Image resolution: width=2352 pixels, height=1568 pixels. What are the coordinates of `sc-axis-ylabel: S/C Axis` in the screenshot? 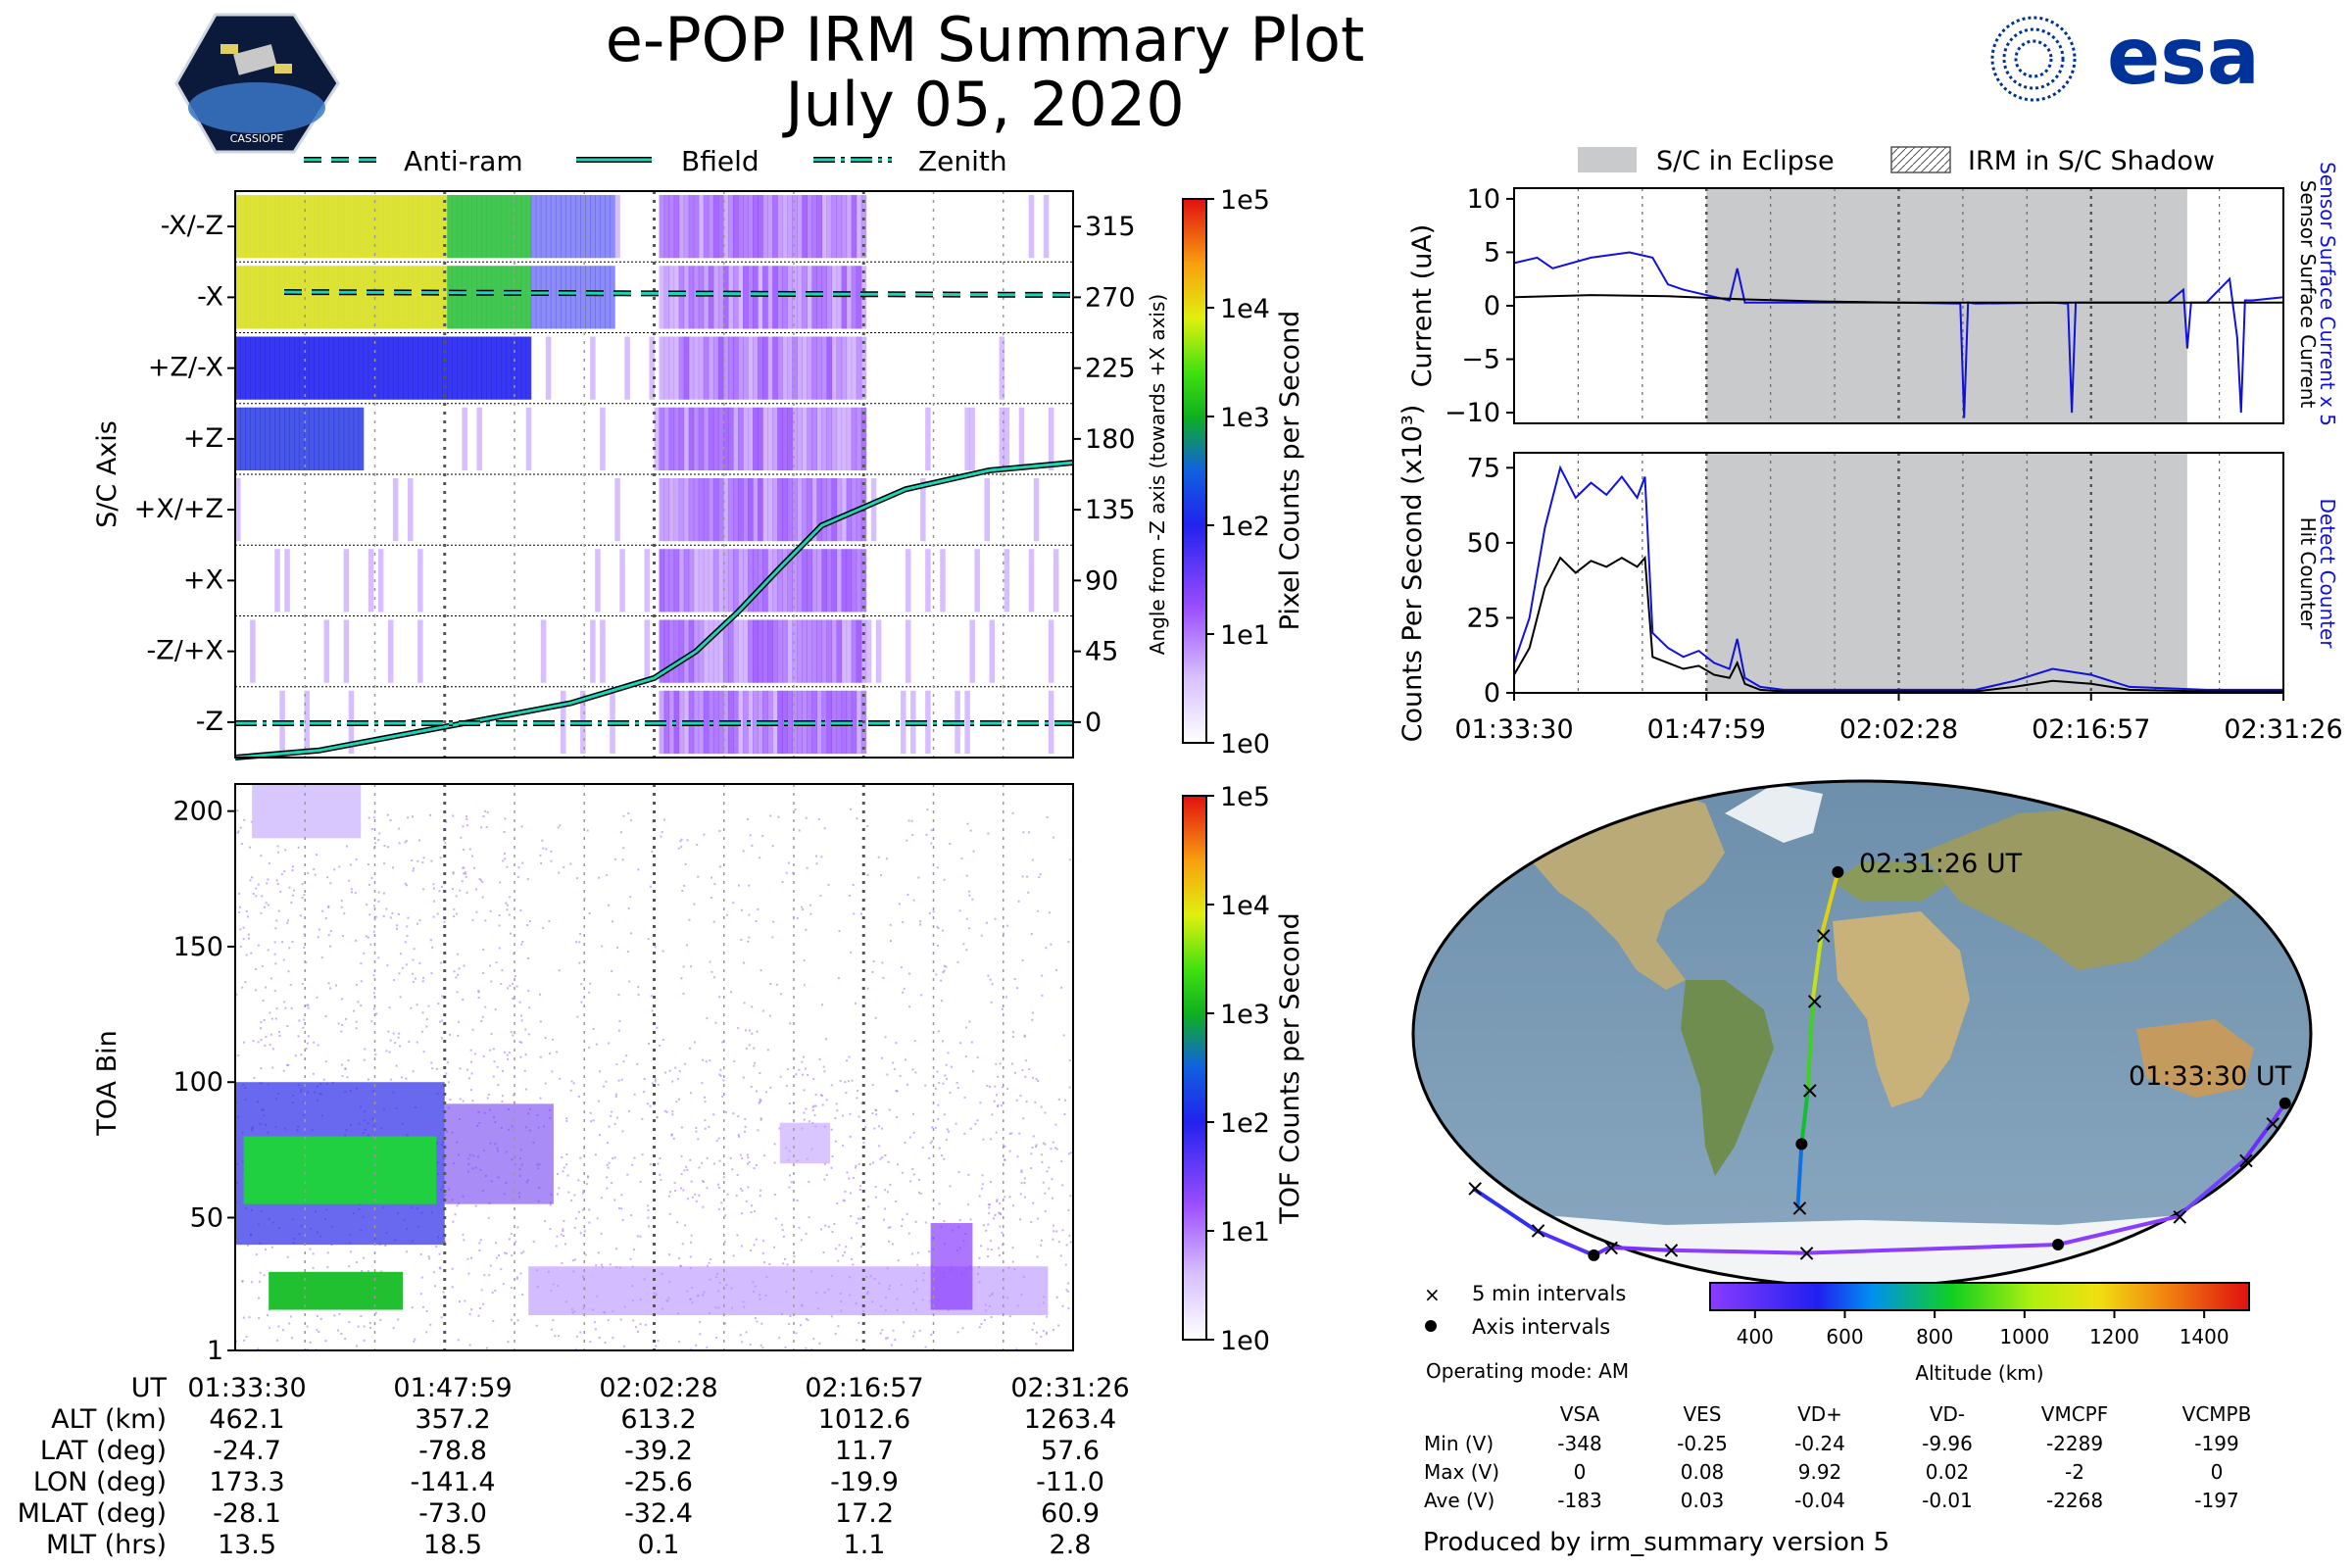 It's located at (107, 474).